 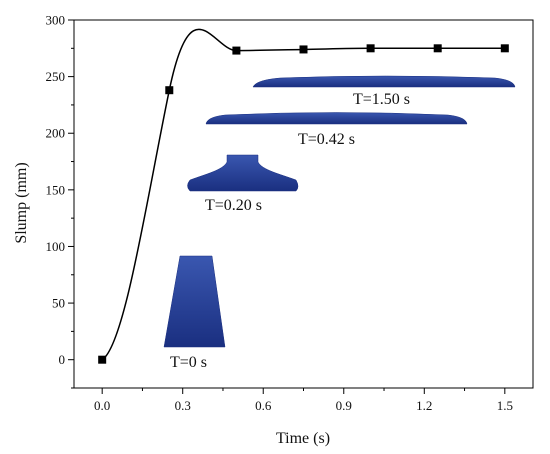 I want to click on y-tick-label: 150, so click(x=56, y=189).